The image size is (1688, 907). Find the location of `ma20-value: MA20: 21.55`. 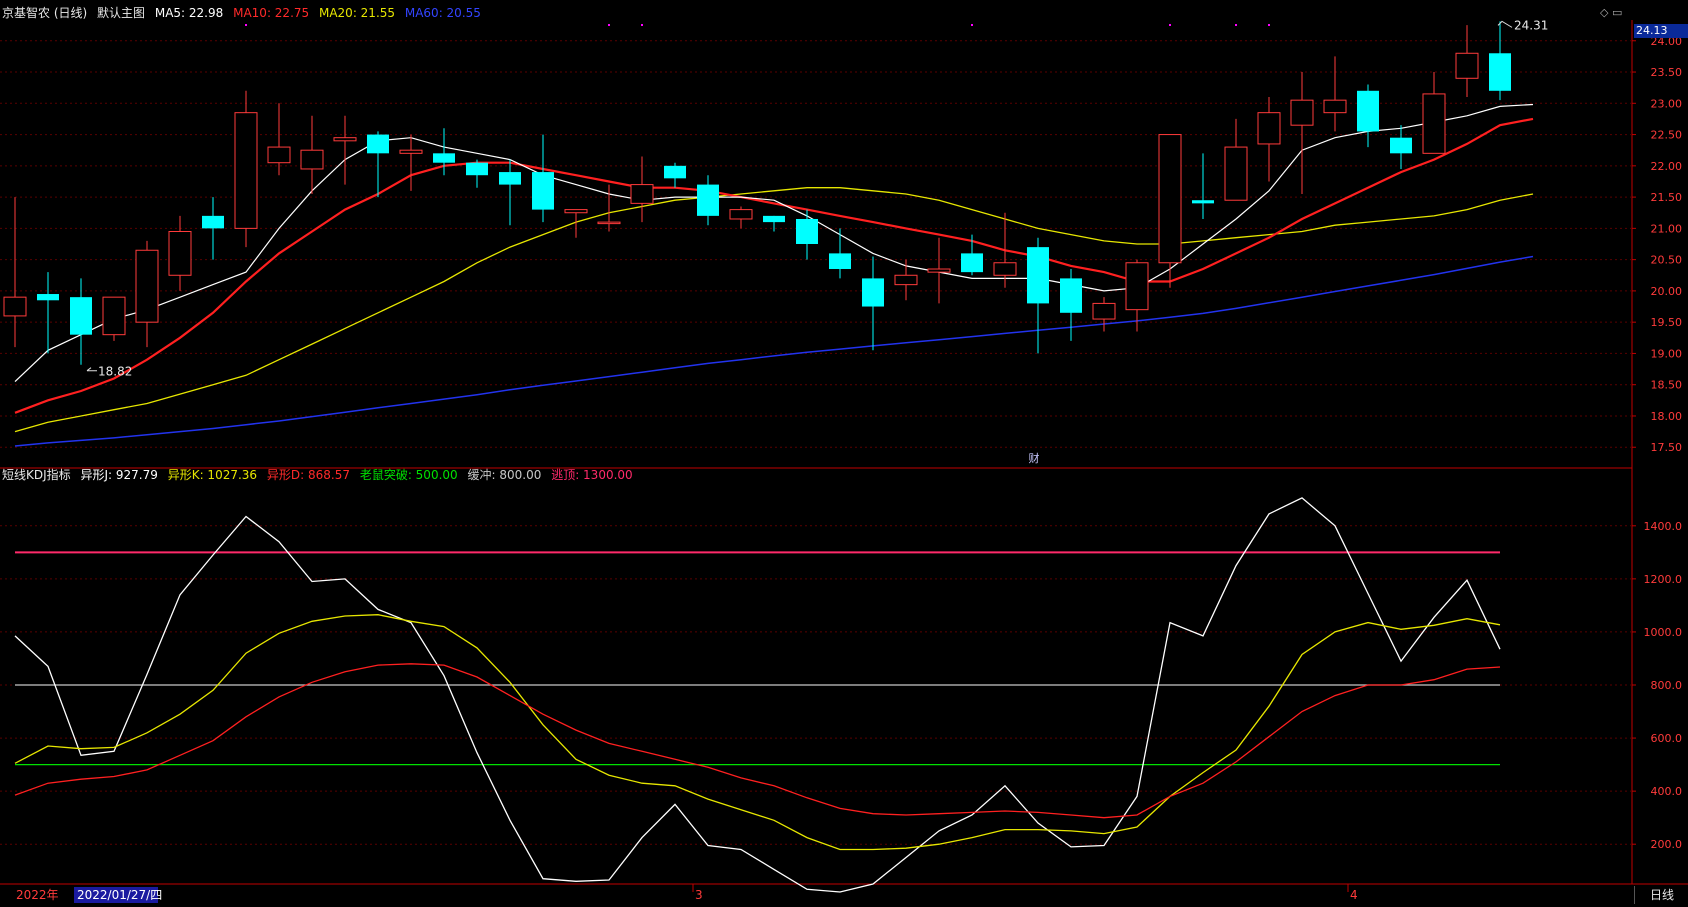

ma20-value: MA20: 21.55 is located at coordinates (357, 13).